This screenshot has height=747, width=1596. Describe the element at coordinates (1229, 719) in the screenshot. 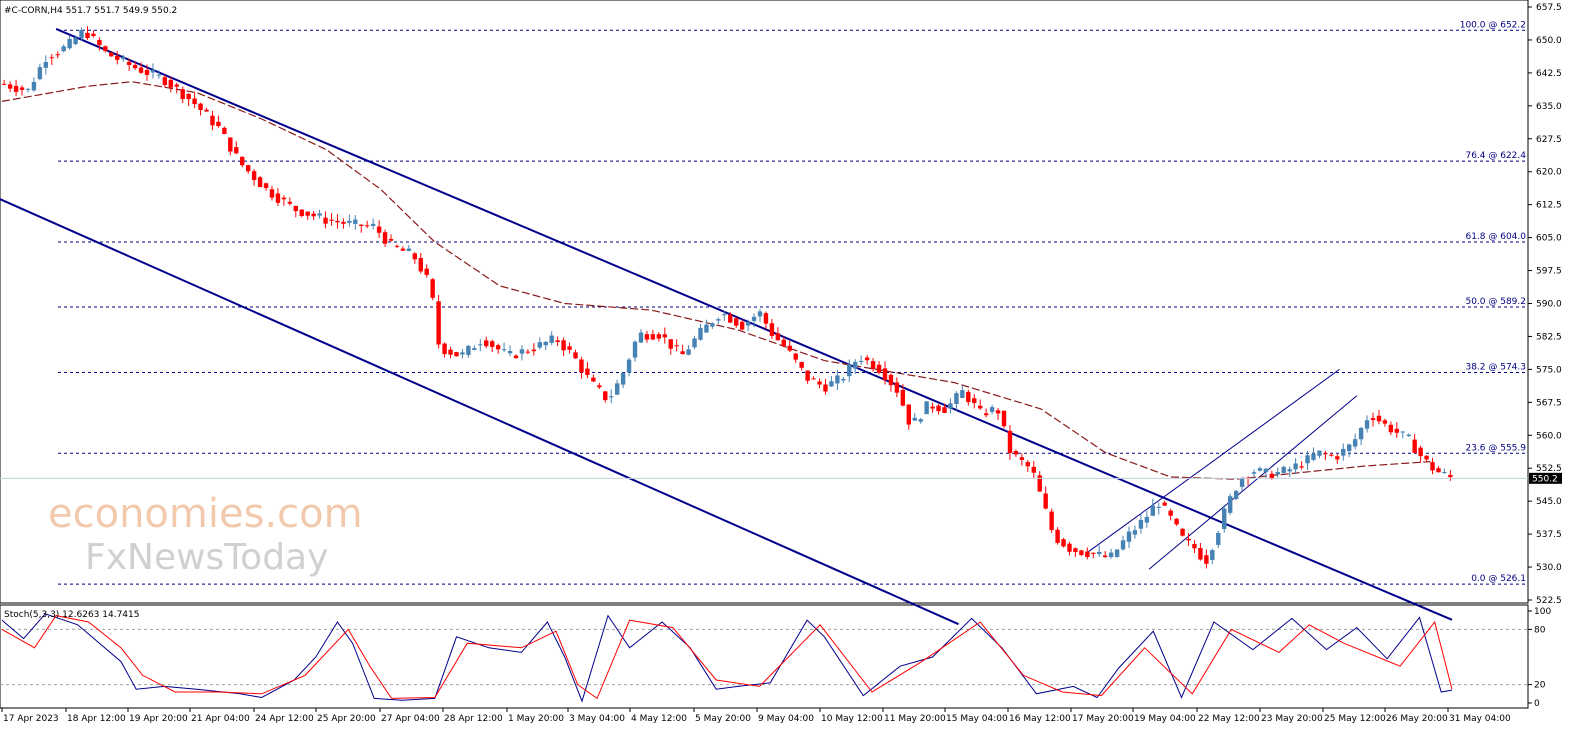

I see `time-tick-label: 22 May 12:00` at that location.